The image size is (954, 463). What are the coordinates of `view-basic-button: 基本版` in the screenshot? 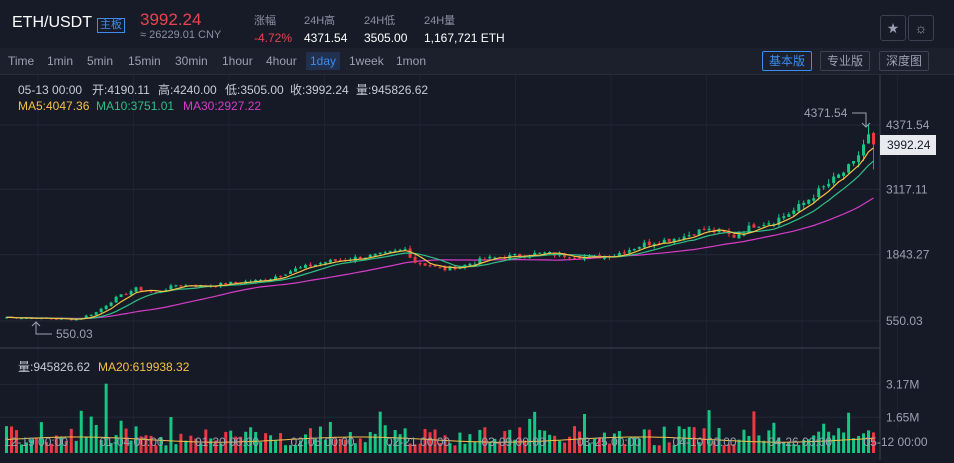 It's located at (787, 61).